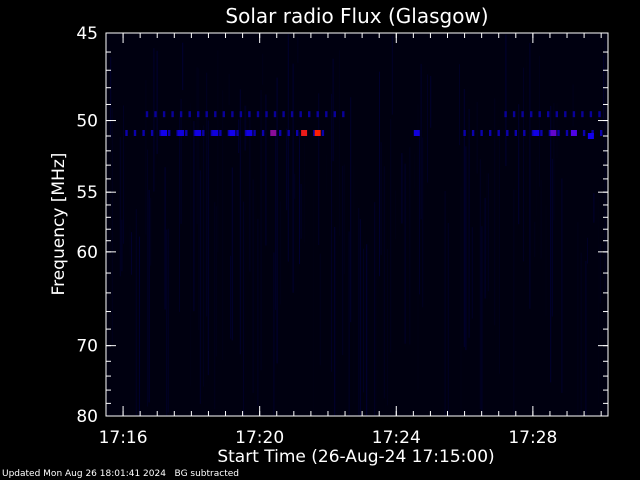  Describe the element at coordinates (396, 438) in the screenshot. I see `x-tick-label: 17:24` at that location.